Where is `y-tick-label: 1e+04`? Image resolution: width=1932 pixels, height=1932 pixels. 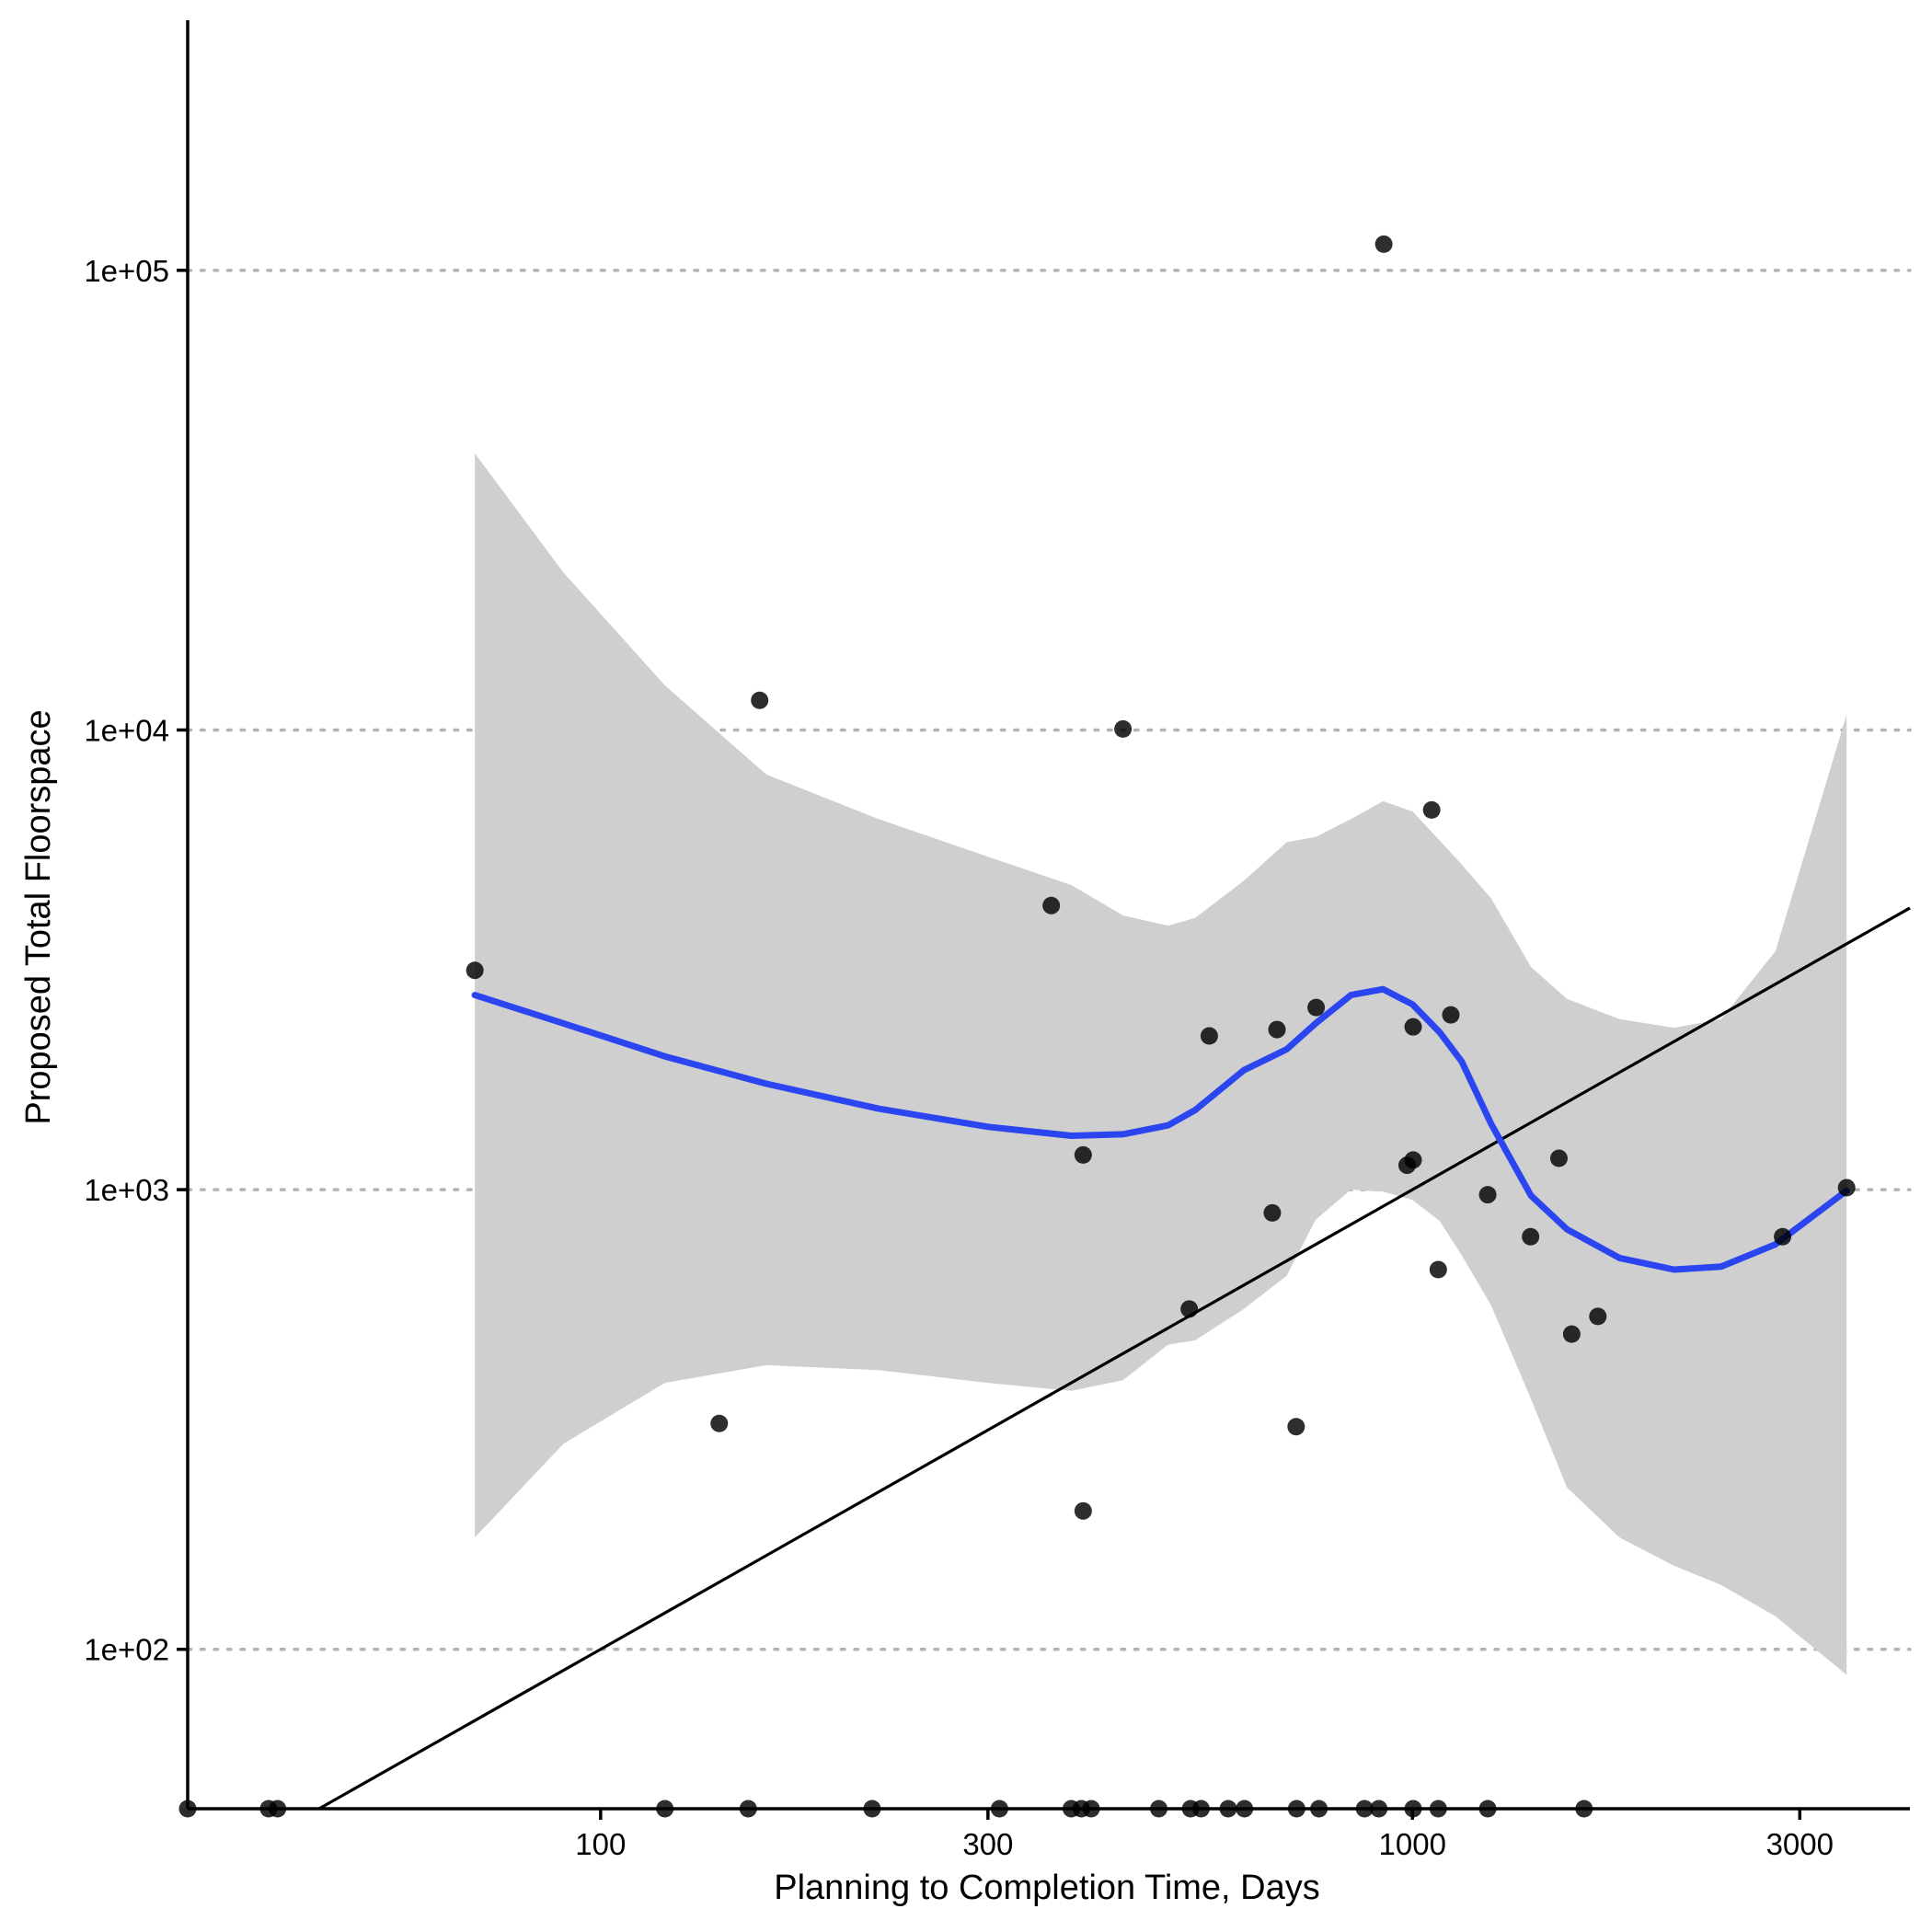 y-tick-label: 1e+04 is located at coordinates (126, 730).